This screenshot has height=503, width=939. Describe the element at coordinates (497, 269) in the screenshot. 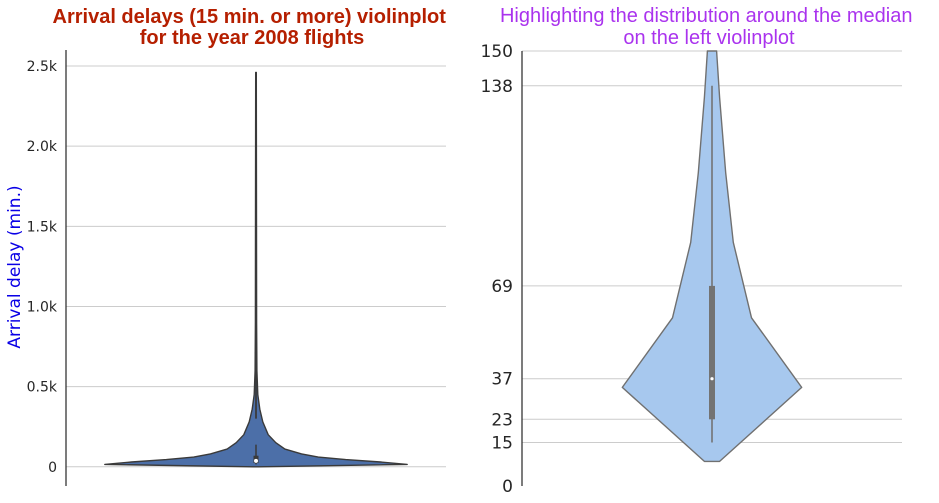

I see `right-y-tick-labels: 0 15 23 37 69 138 150` at that location.